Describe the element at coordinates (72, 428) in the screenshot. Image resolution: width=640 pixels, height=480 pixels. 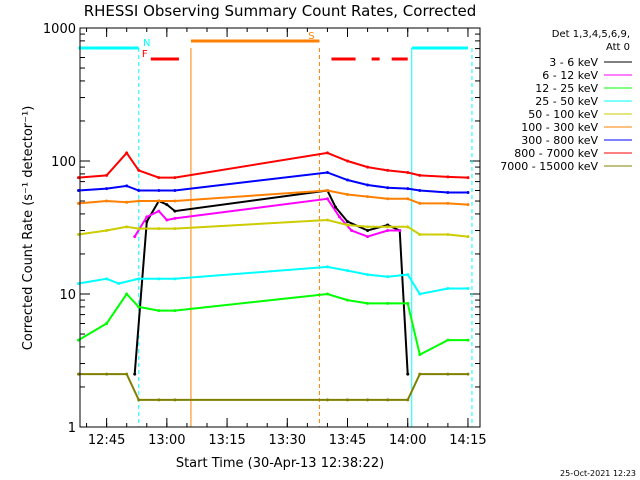
I see `y-tick-label: 1` at that location.